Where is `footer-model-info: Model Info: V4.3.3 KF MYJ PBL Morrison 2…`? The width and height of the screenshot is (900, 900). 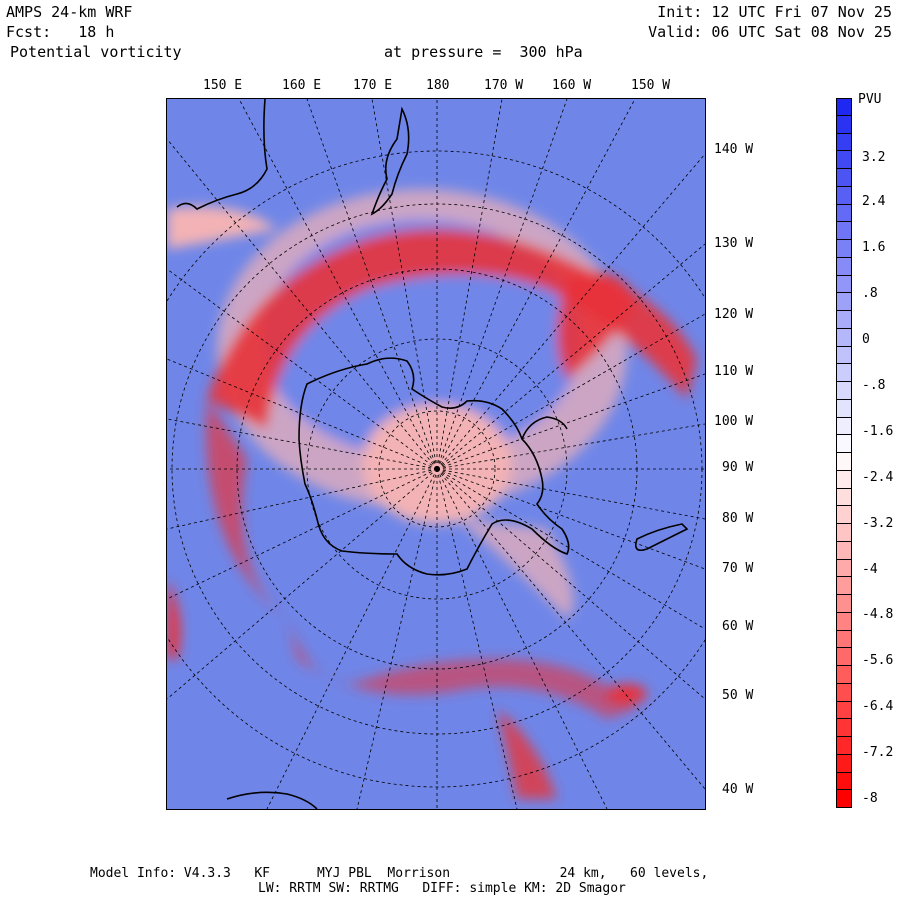
footer-model-info: Model Info: V4.3.3 KF MYJ PBL Morrison 2… is located at coordinates (399, 873).